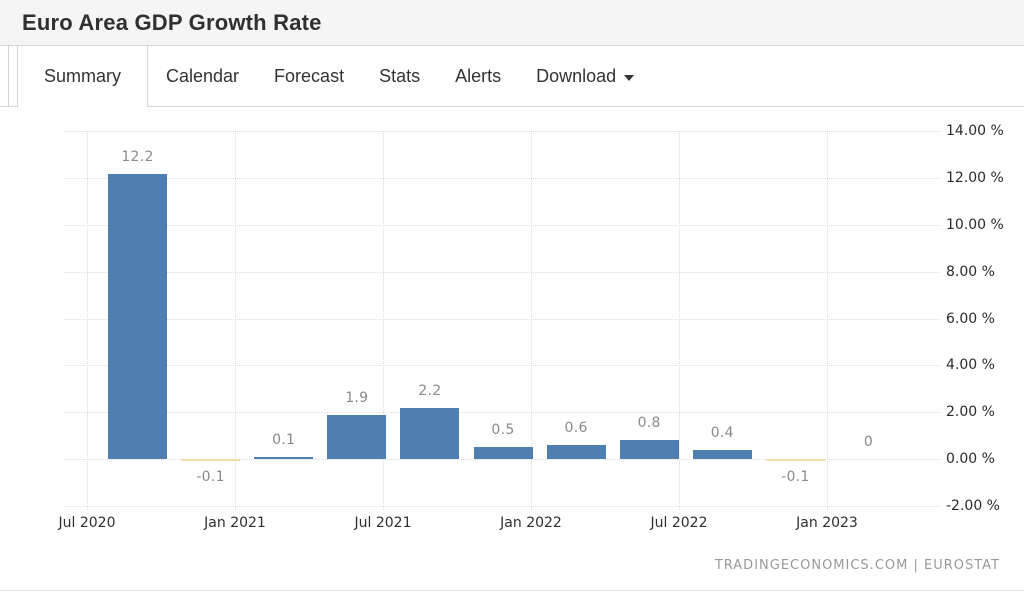 This screenshot has height=598, width=1024. What do you see at coordinates (383, 523) in the screenshot?
I see `x-axis-label: Jul 2021` at bounding box center [383, 523].